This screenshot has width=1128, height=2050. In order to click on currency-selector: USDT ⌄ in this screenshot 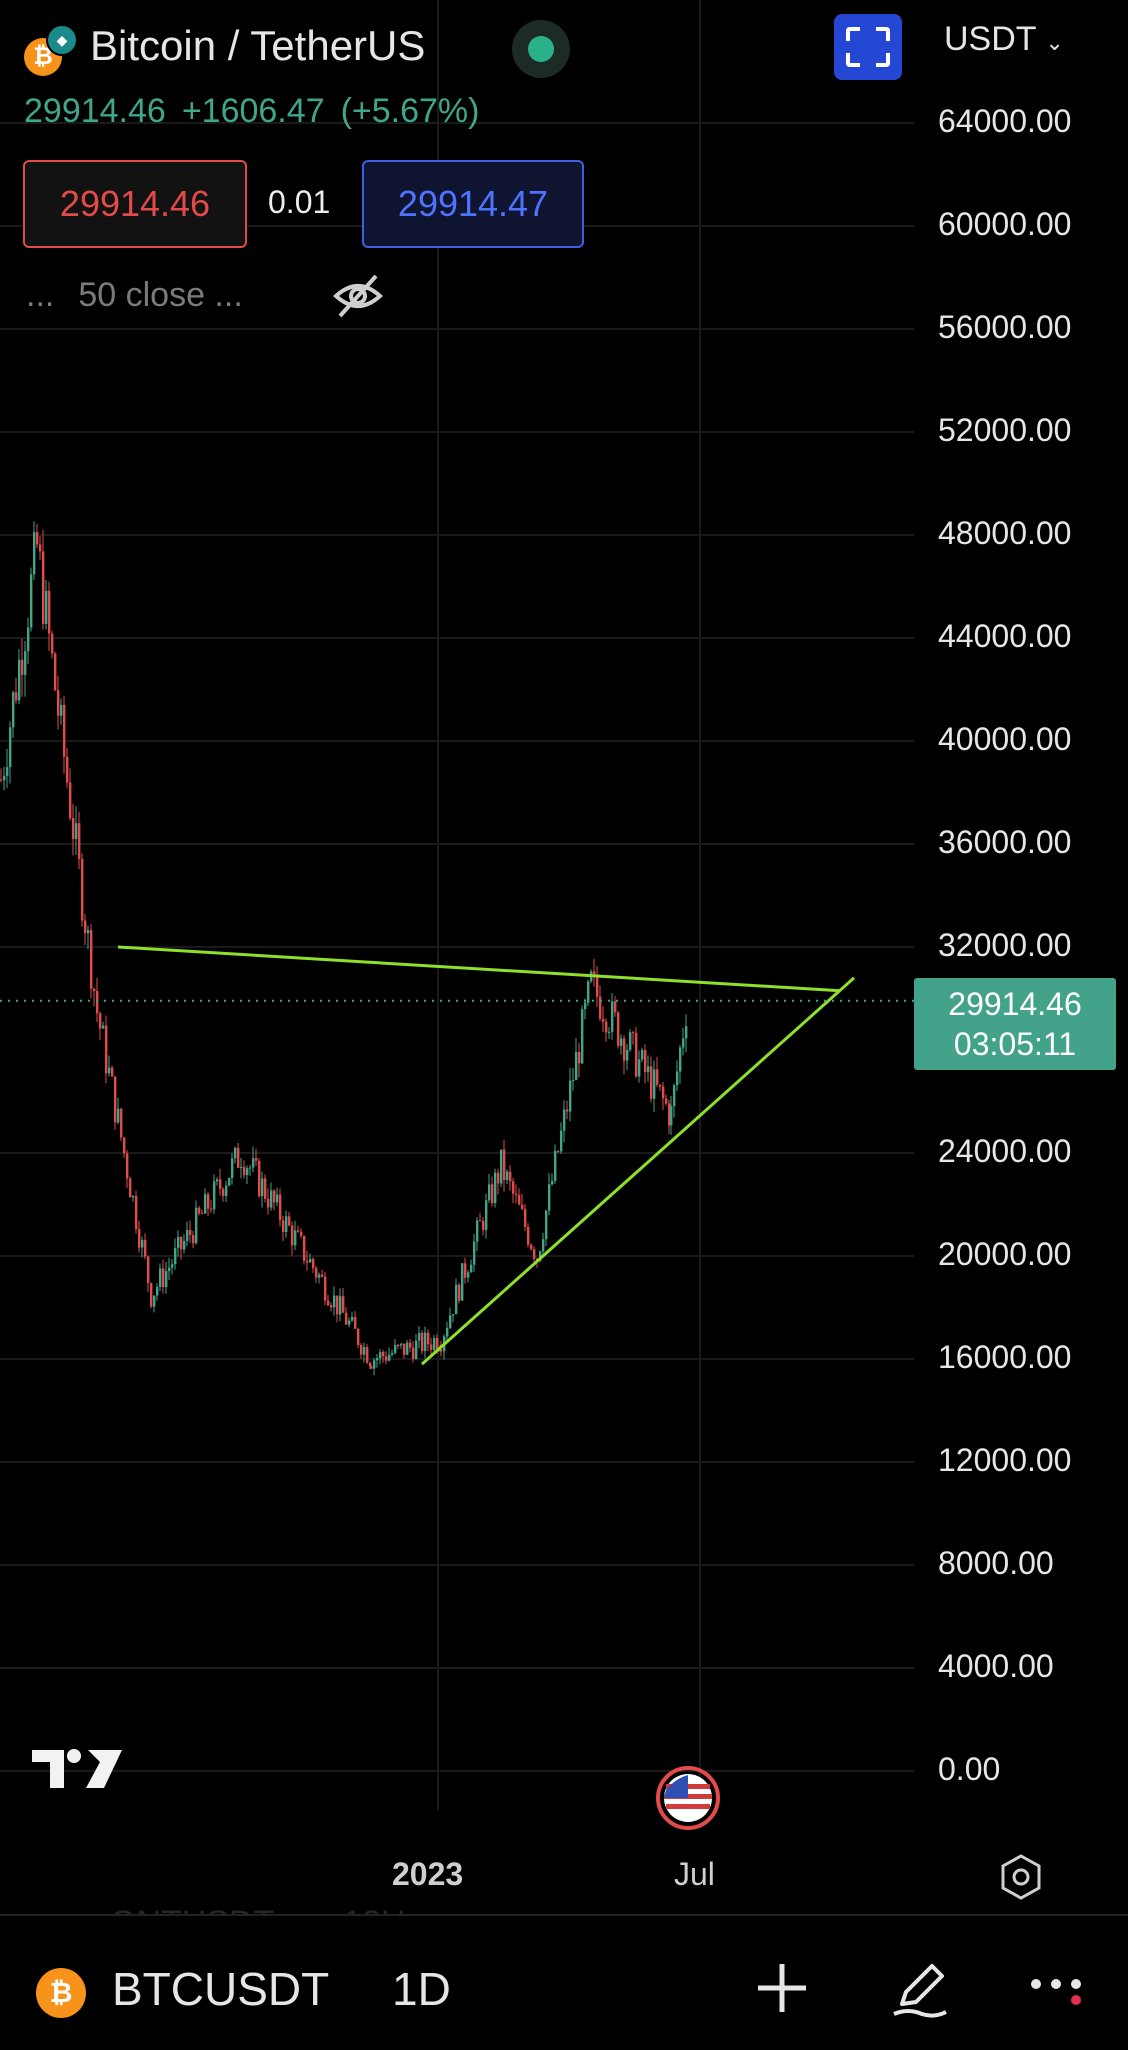, I will do `click(1004, 39)`.